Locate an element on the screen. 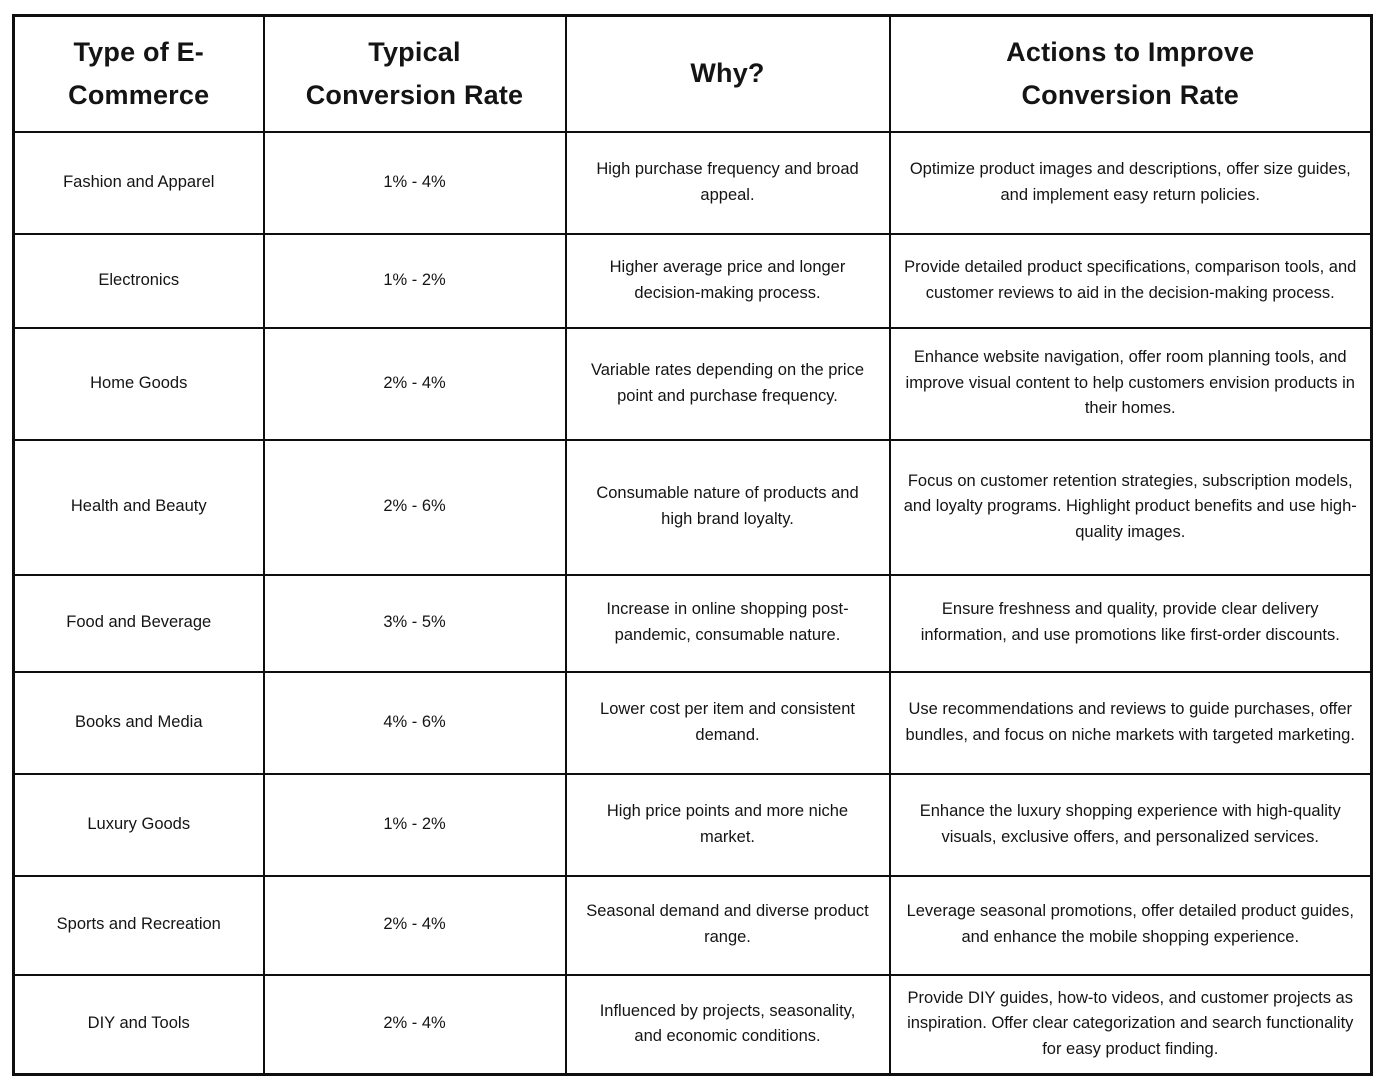  column-header-actions: Actions to Improve Conversion Rate is located at coordinates (1130, 73).